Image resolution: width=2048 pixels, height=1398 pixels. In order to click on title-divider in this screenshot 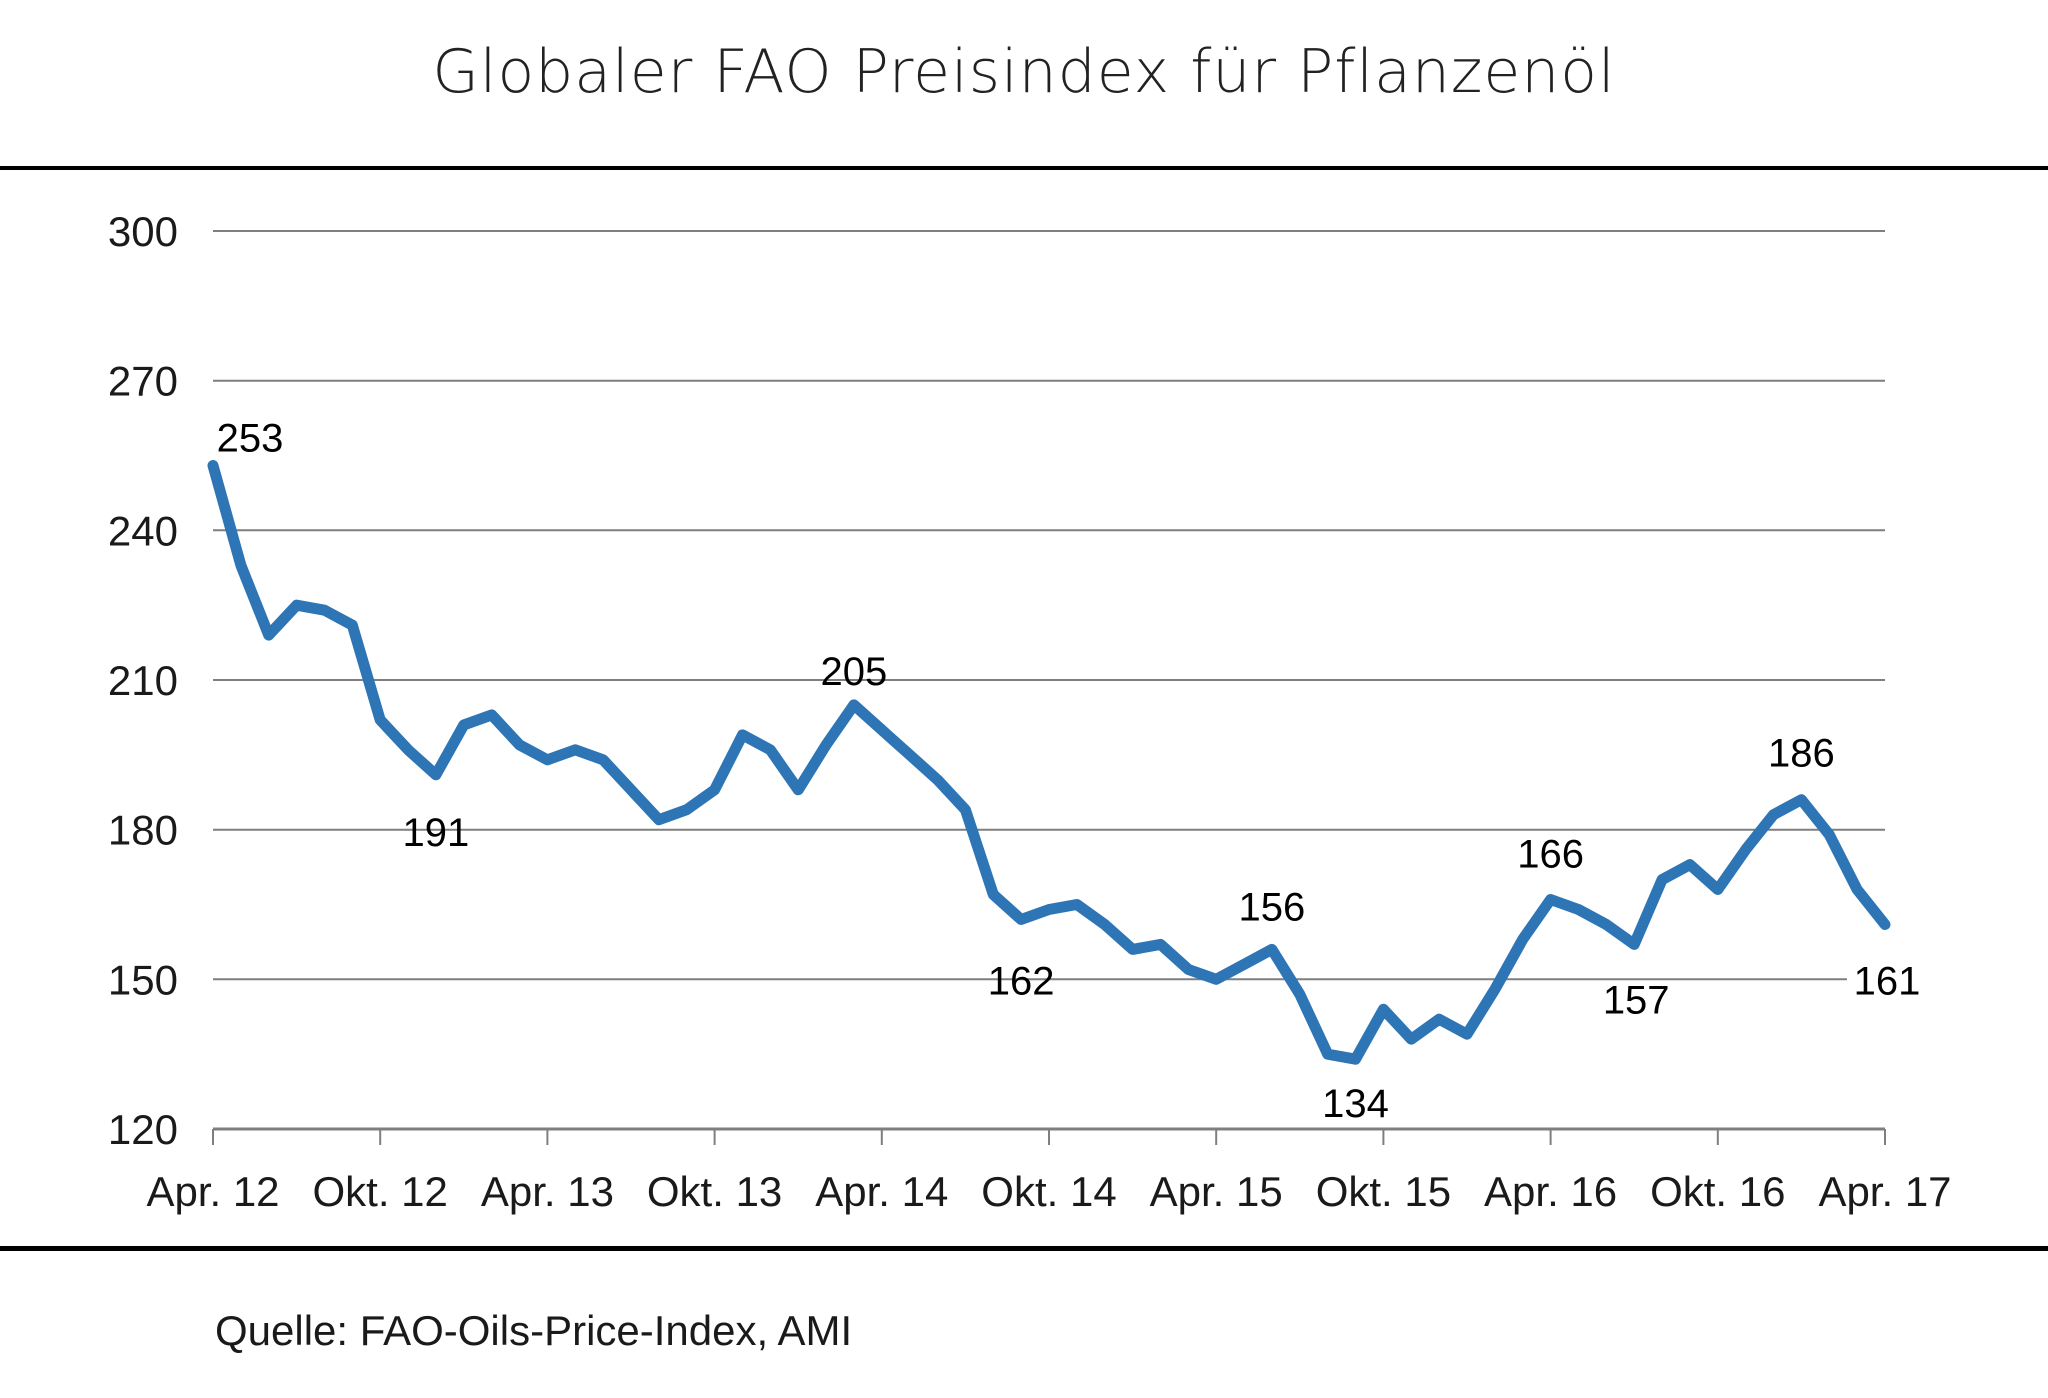, I will do `click(1024, 168)`.